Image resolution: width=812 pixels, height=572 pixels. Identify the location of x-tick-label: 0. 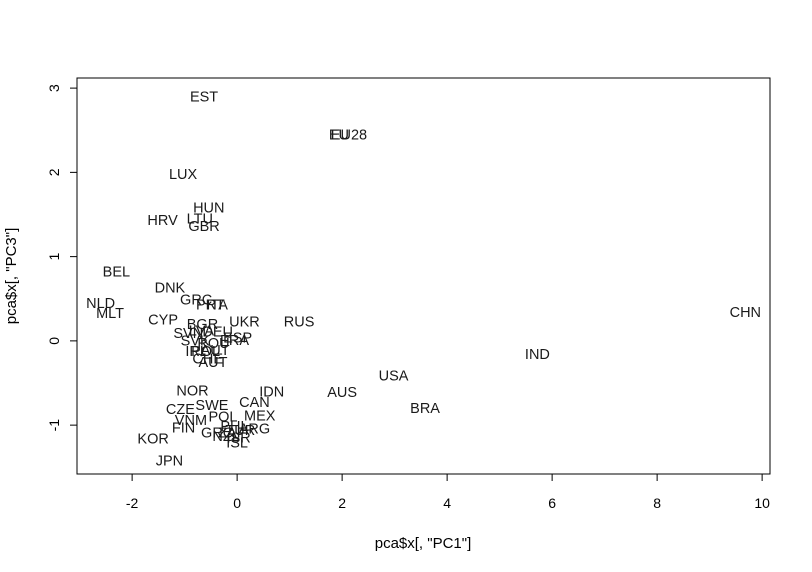
(237, 503).